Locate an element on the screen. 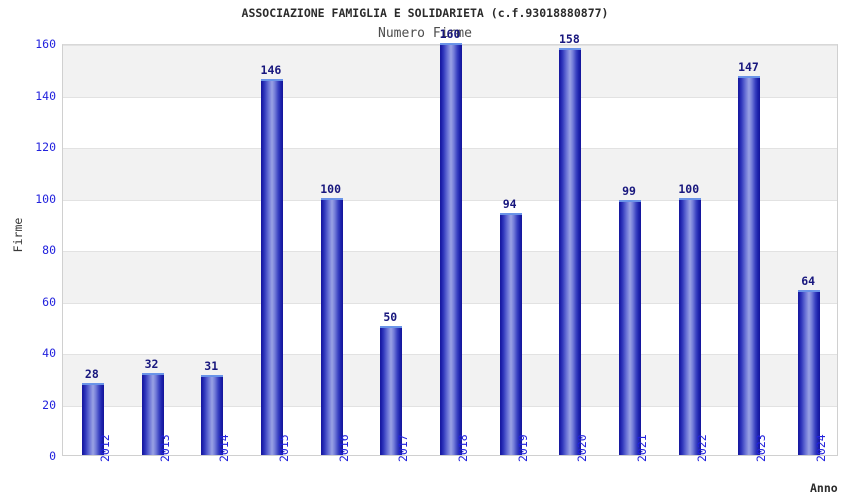 The height and width of the screenshot is (500, 850). y-tick-label: 100 is located at coordinates (45, 198).